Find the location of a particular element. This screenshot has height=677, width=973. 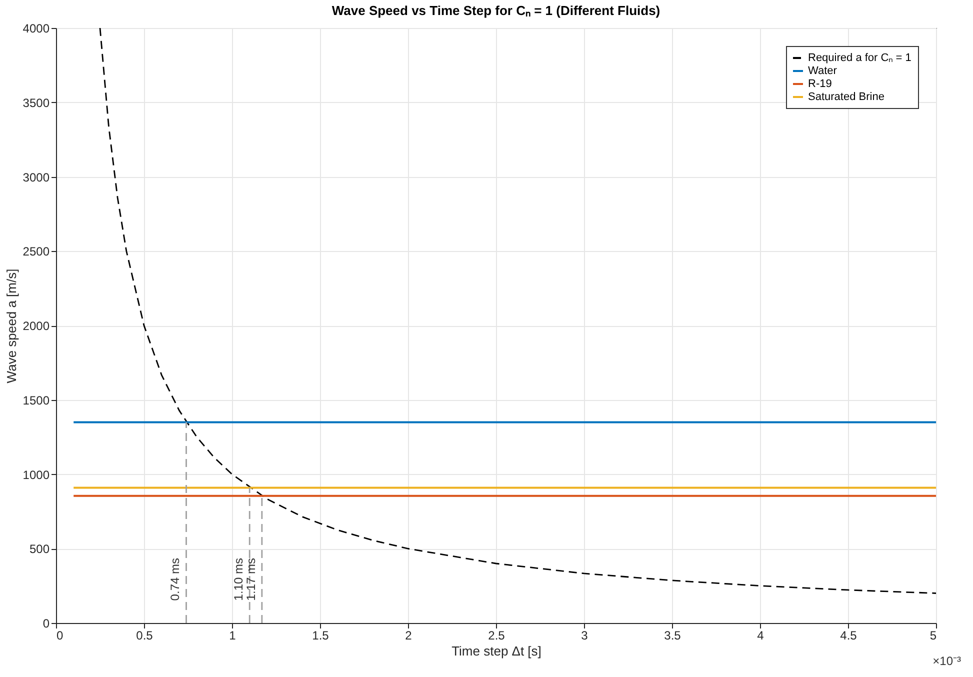

text: ×10⁻³ is located at coordinates (946, 661).